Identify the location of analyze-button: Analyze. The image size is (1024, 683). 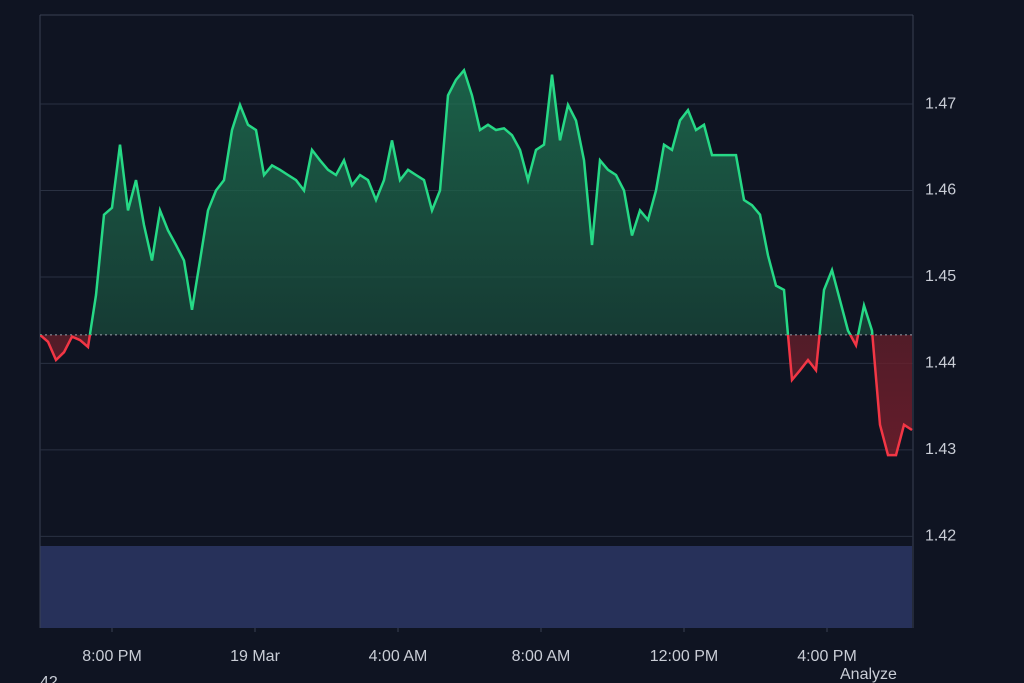
(868, 674).